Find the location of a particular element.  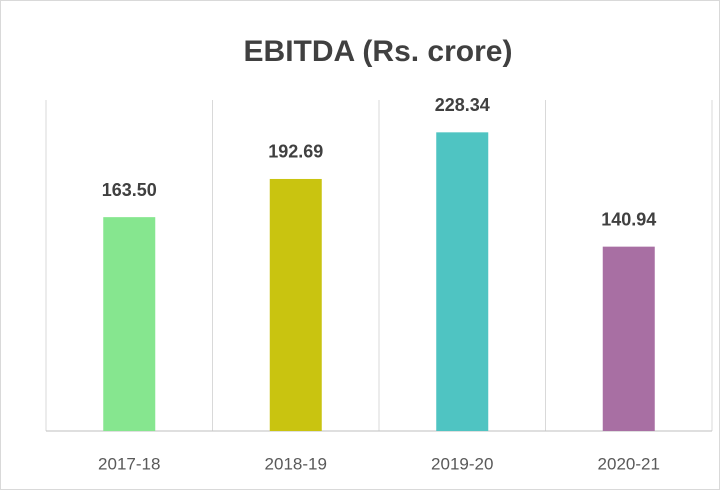

x-tick-label: 2020-21 is located at coordinates (629, 463).